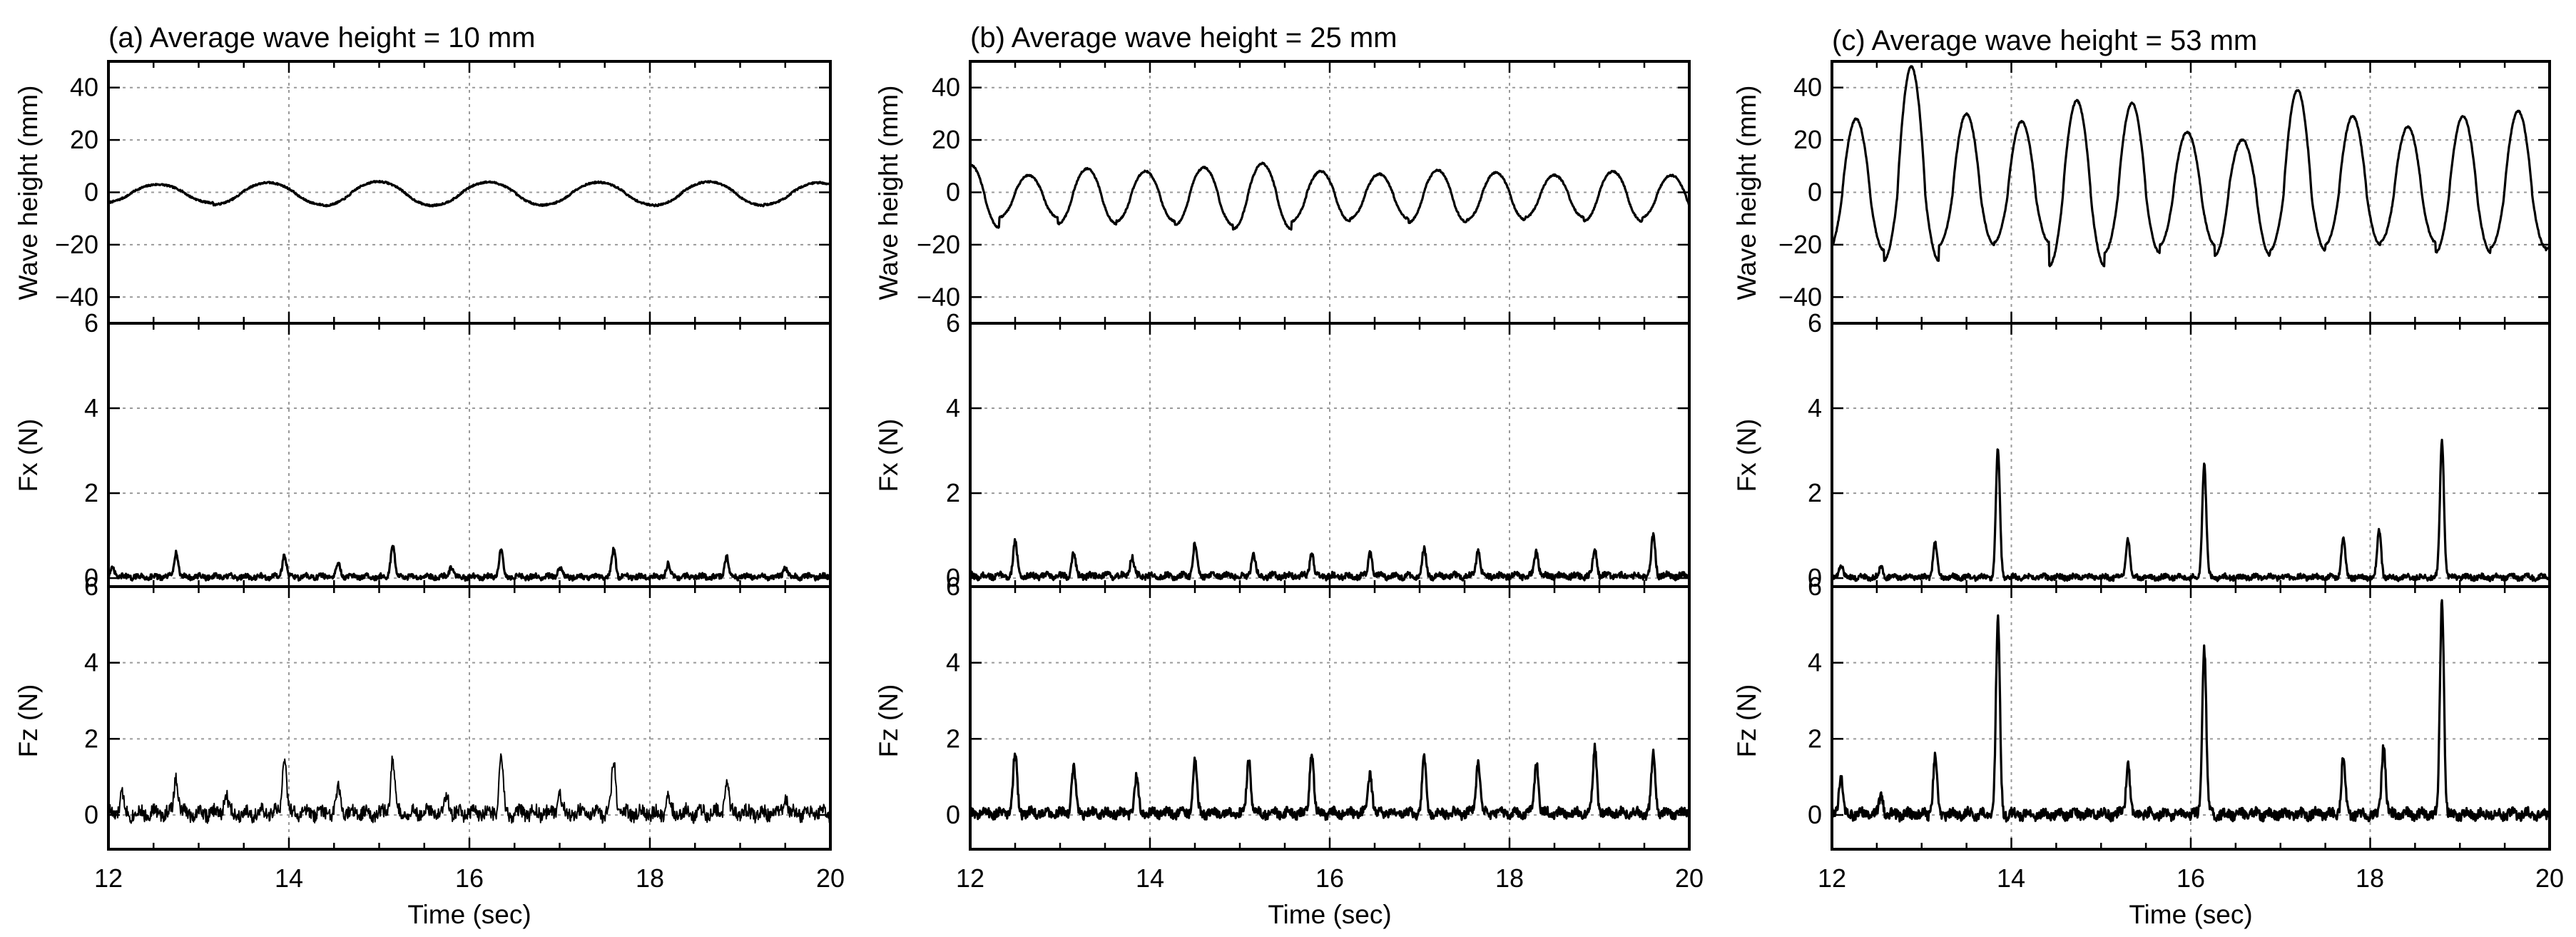 The width and height of the screenshot is (2576, 937). Describe the element at coordinates (84, 139) in the screenshot. I see `panel-a-wave-ytick-label: 20` at that location.